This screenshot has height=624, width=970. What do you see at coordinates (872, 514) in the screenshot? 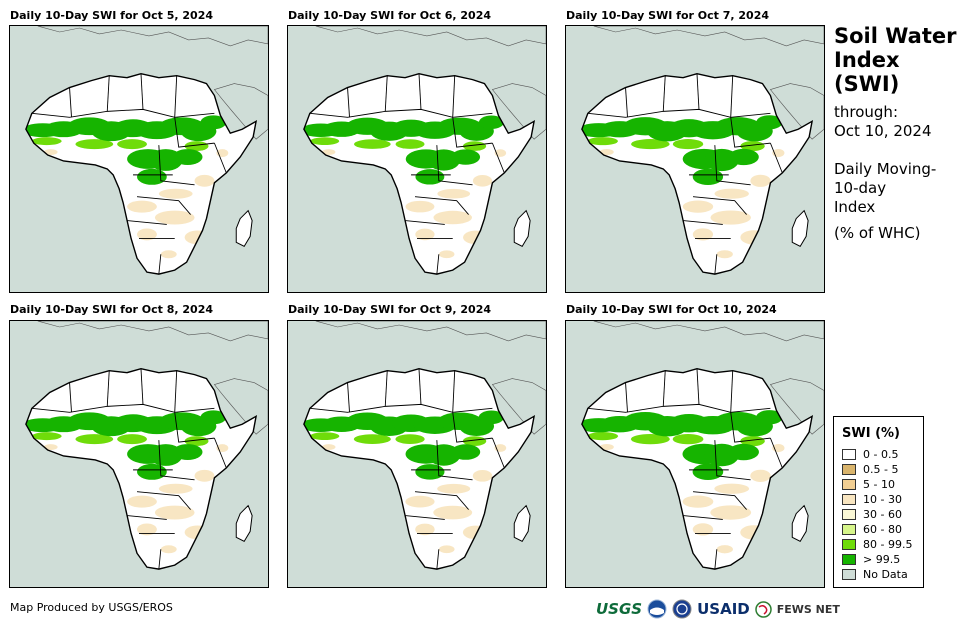
I see `legend-item: 30 - 60` at bounding box center [872, 514].